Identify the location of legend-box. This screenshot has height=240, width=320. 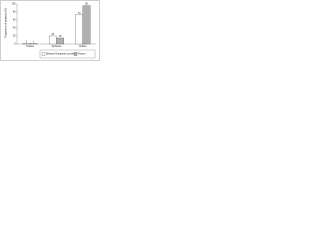
(67, 54).